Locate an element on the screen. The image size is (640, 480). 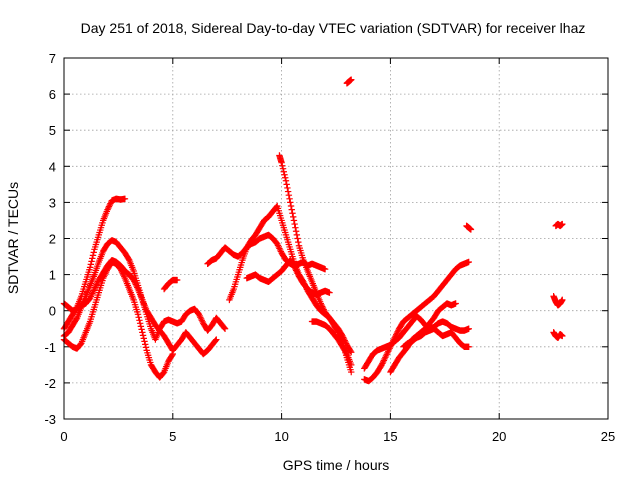
y-tick-labels: -3 -2 -1 0 1 2 3 4 5 6 7 is located at coordinates (50, 239).